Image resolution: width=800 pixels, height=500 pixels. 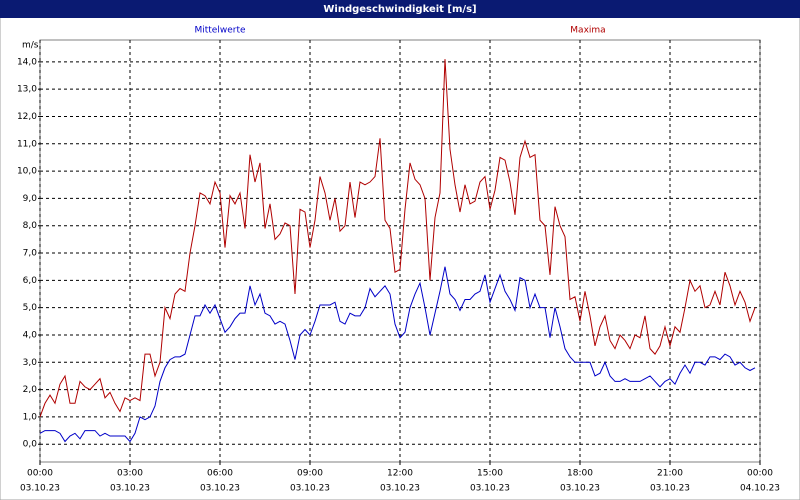 I want to click on x-tick-label: 06:00, so click(x=220, y=474).